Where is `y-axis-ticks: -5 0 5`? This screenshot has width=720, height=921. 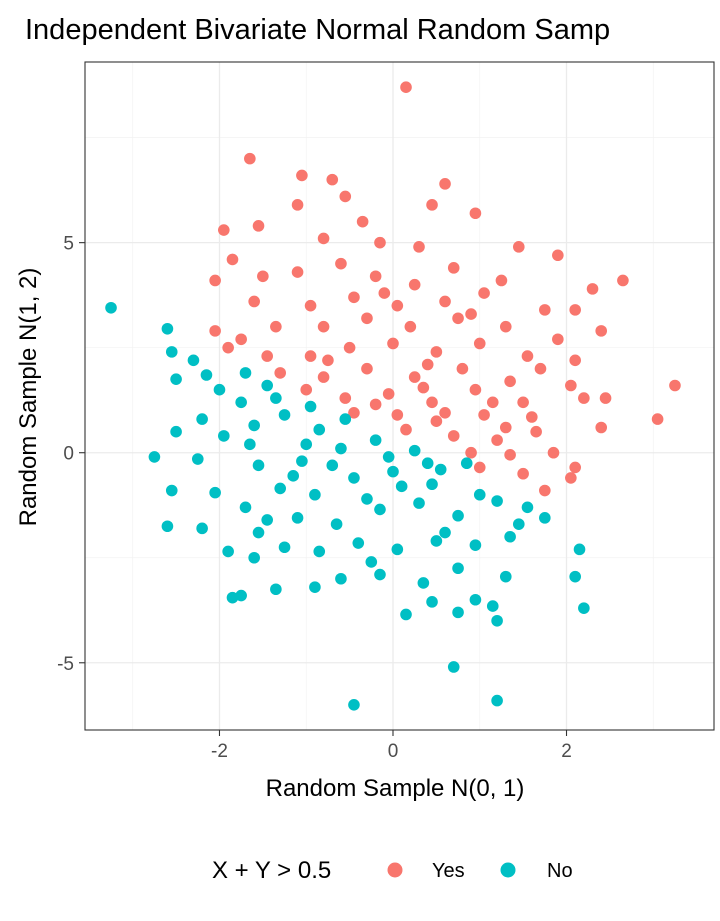 y-axis-ticks: -5 0 5 is located at coordinates (71, 454).